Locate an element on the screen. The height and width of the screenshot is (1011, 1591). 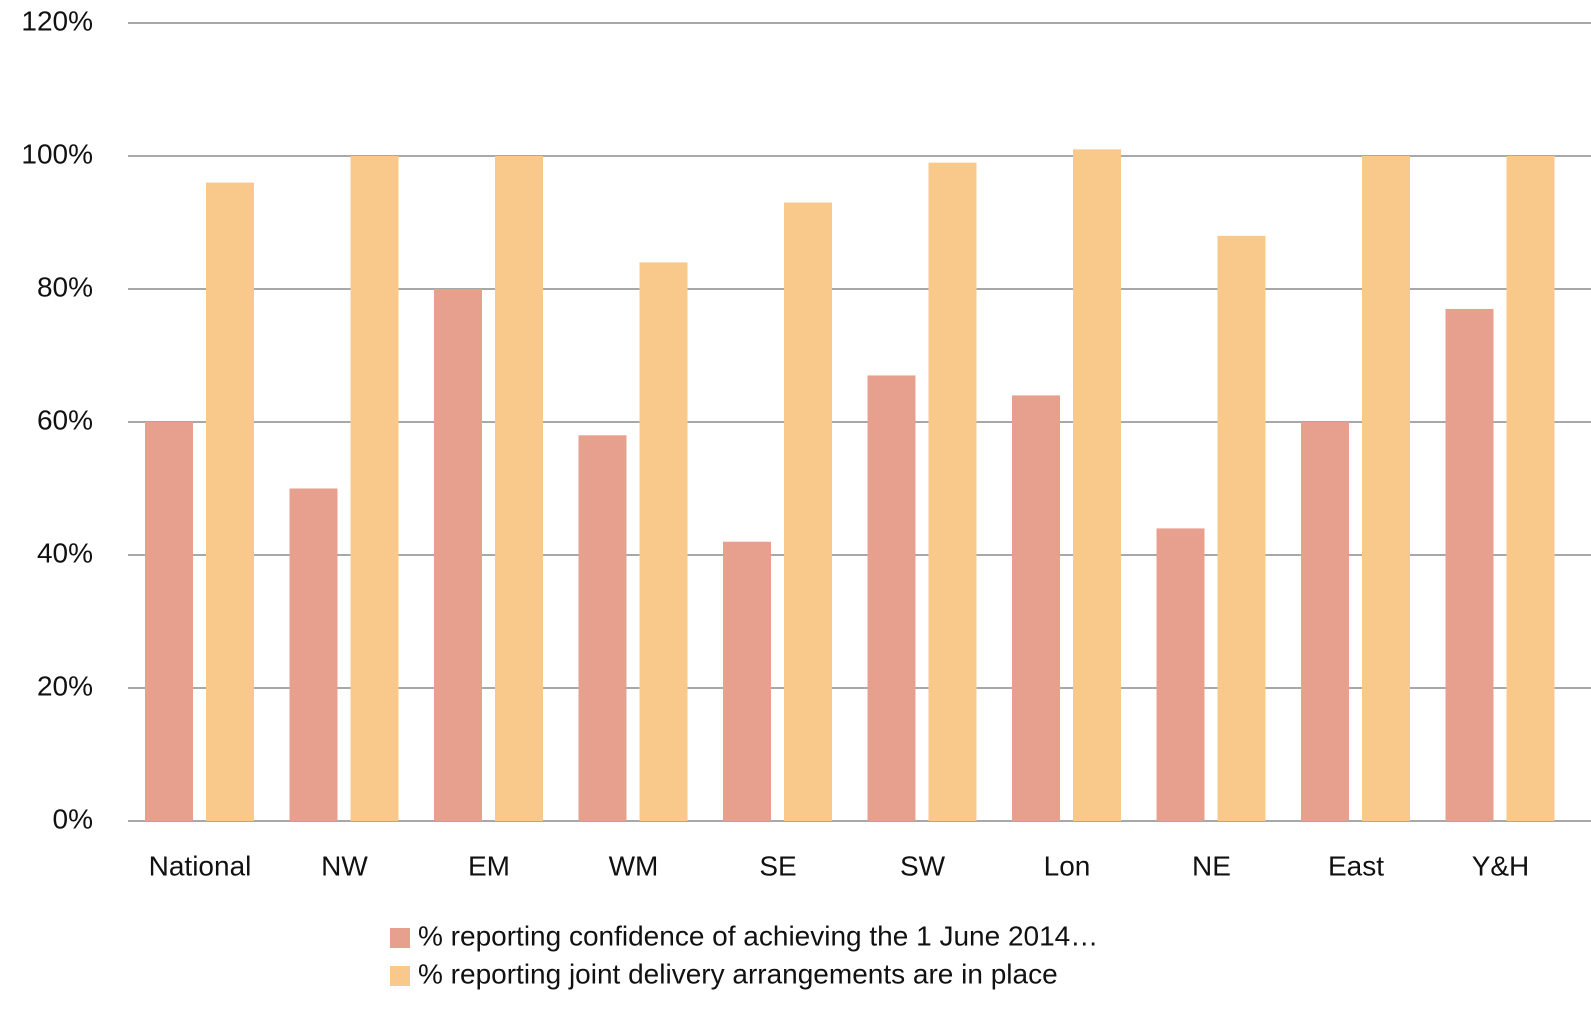
y-tick-label: 120% is located at coordinates (57, 20).